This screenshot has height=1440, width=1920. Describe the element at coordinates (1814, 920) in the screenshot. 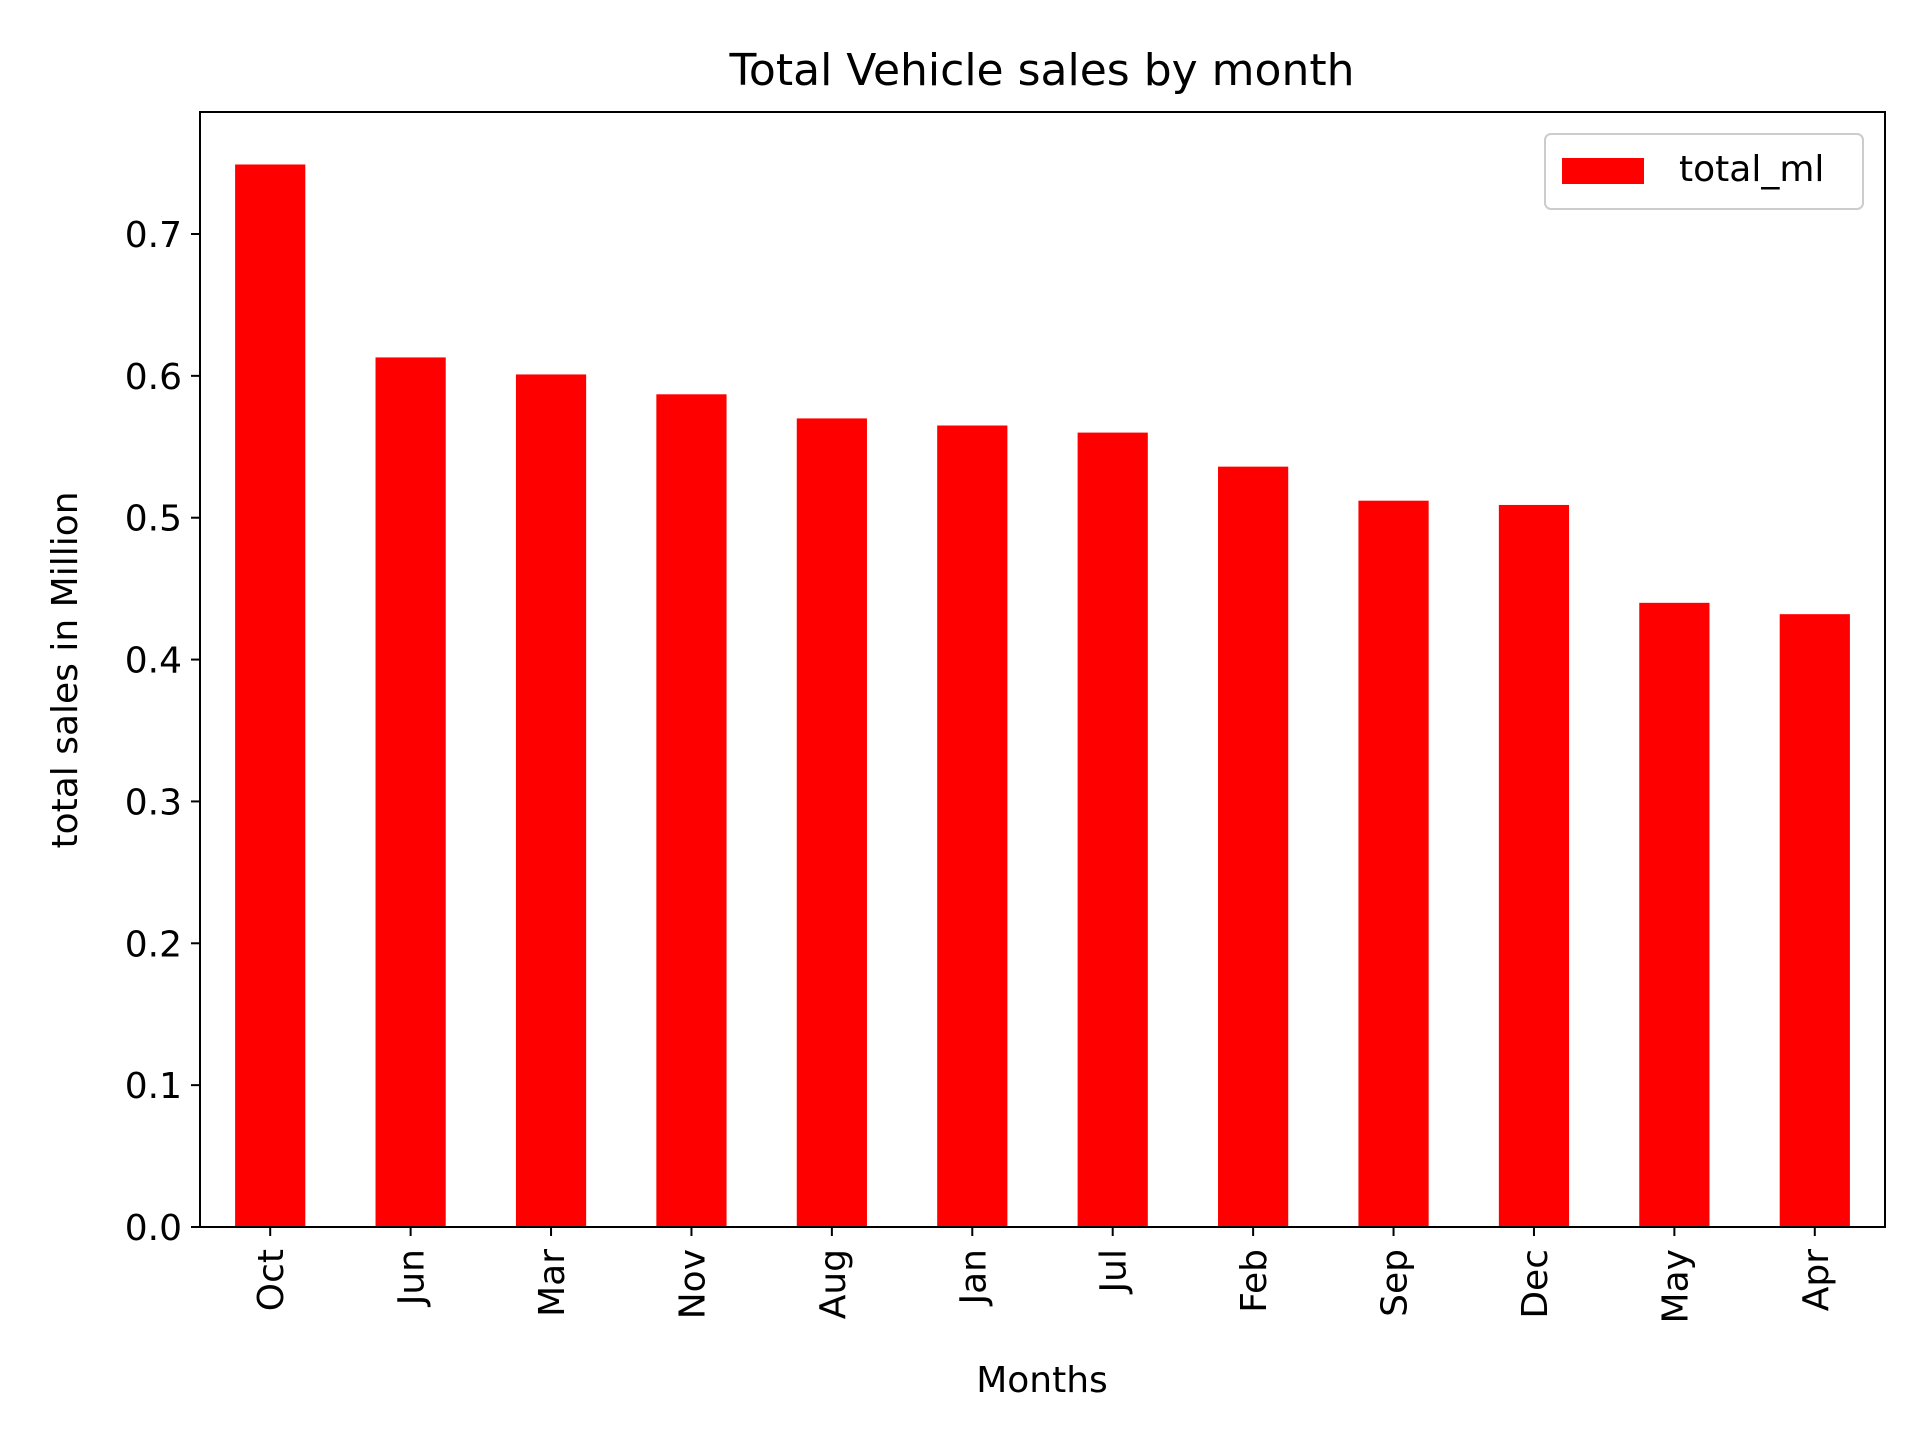

I see `bar-apr` at that location.